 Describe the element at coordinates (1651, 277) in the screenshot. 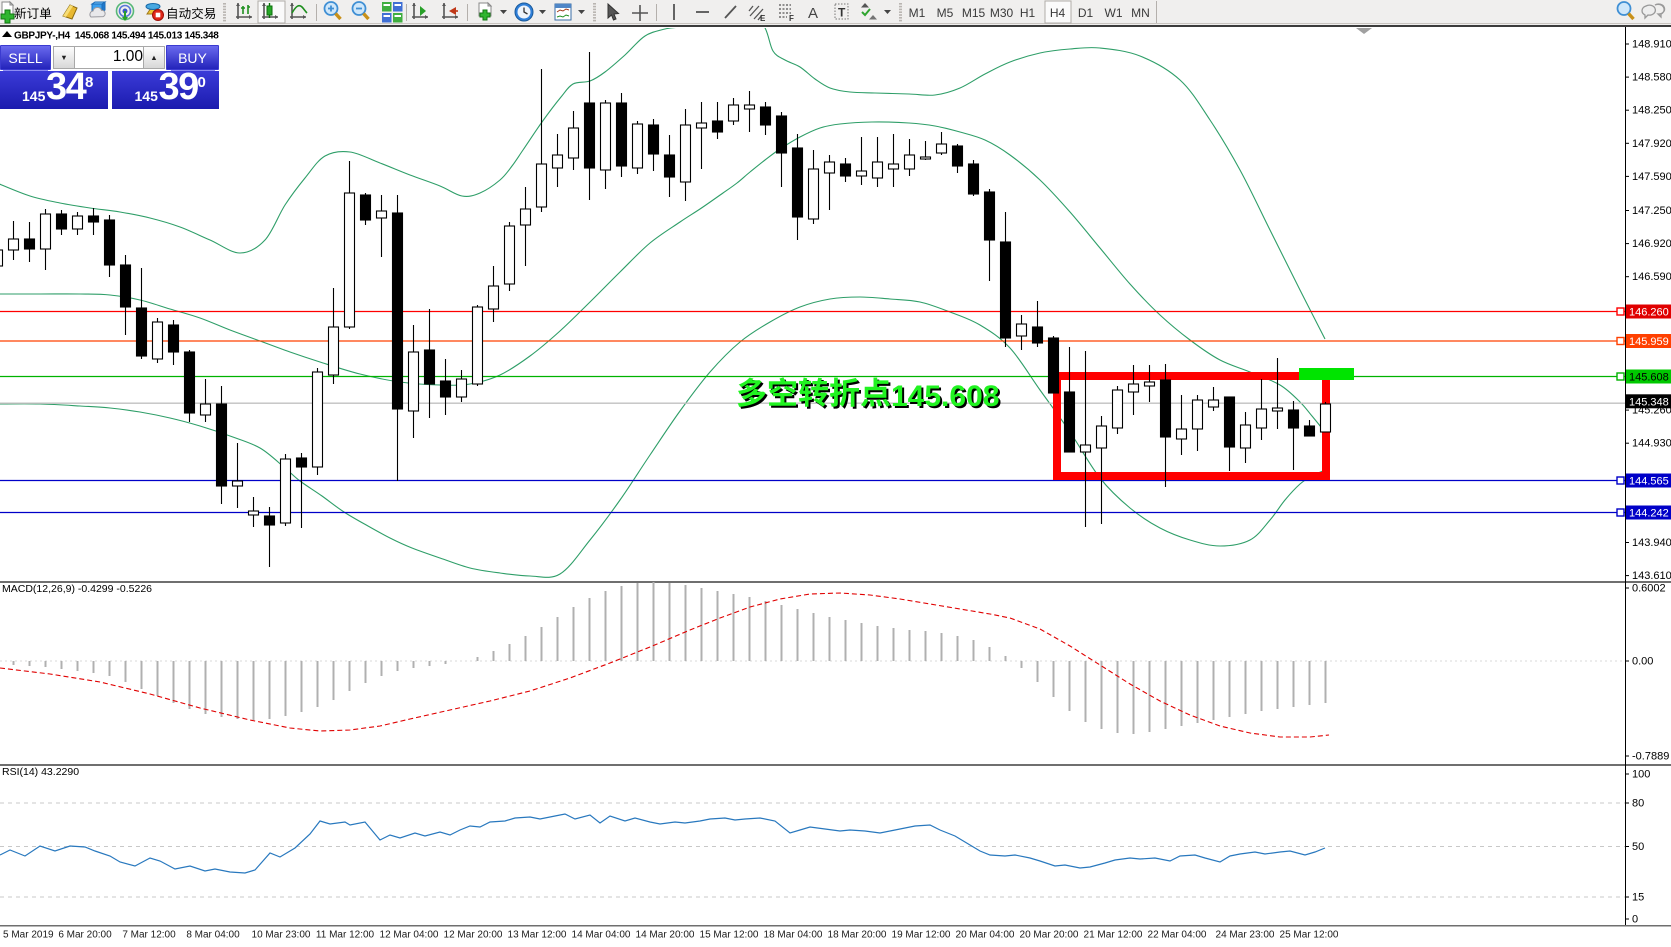

I see `svg-text: 146.590` at that location.